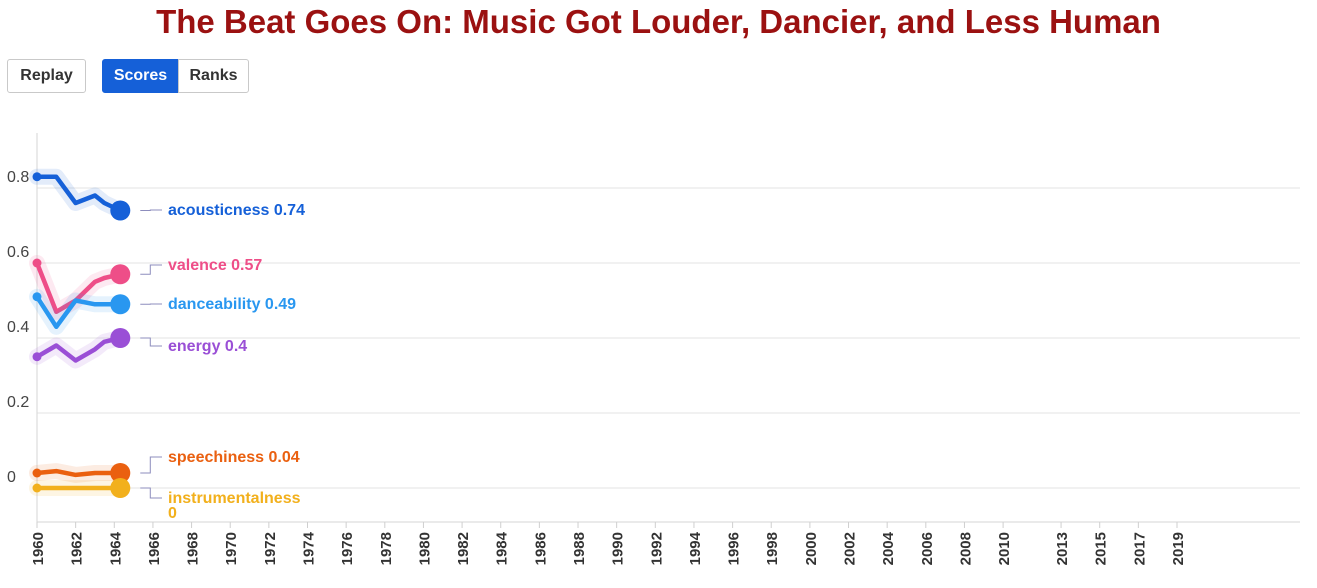 This screenshot has height=588, width=1317. What do you see at coordinates (18, 252) in the screenshot?
I see `y-tick-label: 0.6` at bounding box center [18, 252].